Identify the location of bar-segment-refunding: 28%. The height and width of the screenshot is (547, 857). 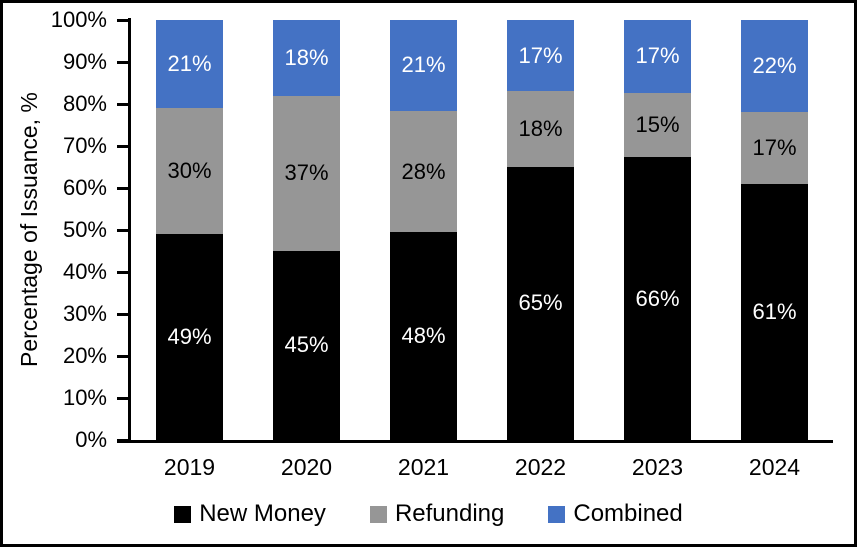
(423, 171).